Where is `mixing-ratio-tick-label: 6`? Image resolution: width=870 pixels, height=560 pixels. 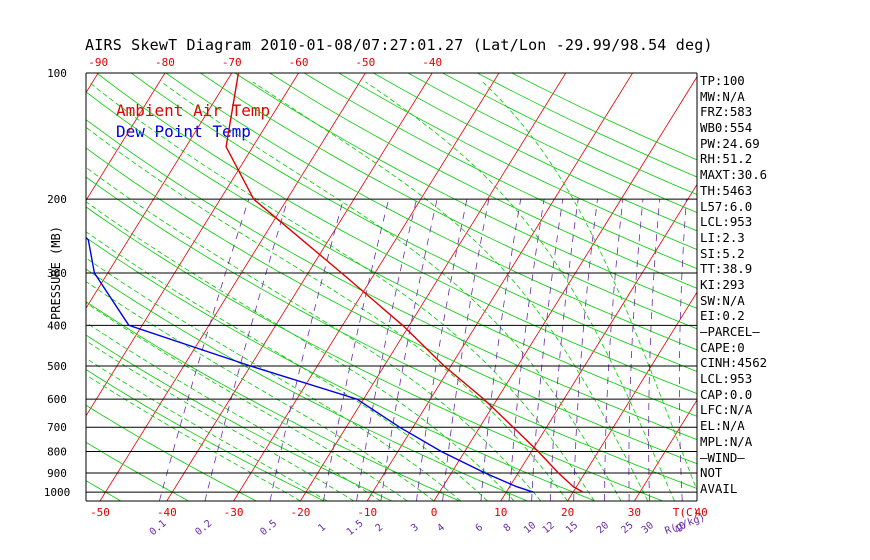
mixing-ratio-tick-label: 6 is located at coordinates (480, 528).